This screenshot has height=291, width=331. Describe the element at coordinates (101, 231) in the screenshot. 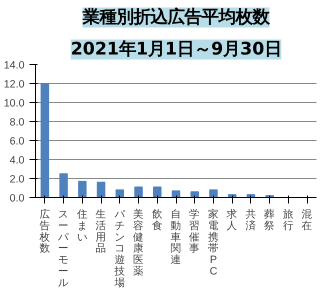

I see `x-tick-label: 生活用品` at that location.